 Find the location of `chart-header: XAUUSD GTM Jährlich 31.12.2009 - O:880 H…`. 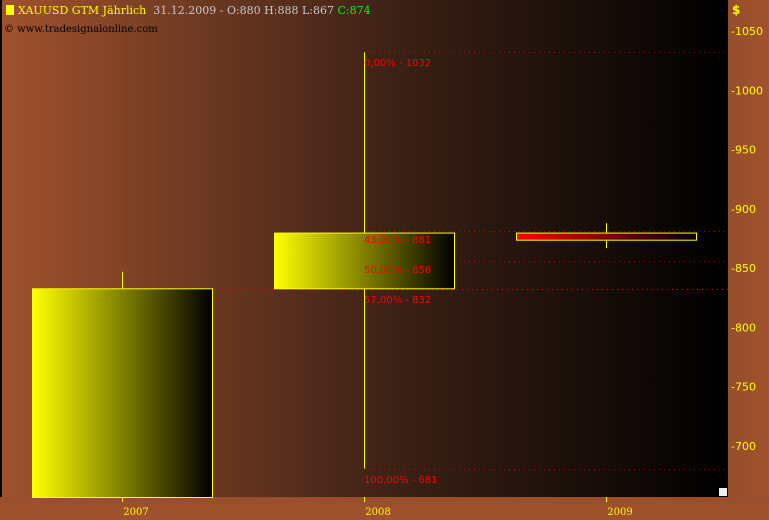

chart-header: XAUUSD GTM Jährlich 31.12.2009 - O:880 H… is located at coordinates (188, 10).